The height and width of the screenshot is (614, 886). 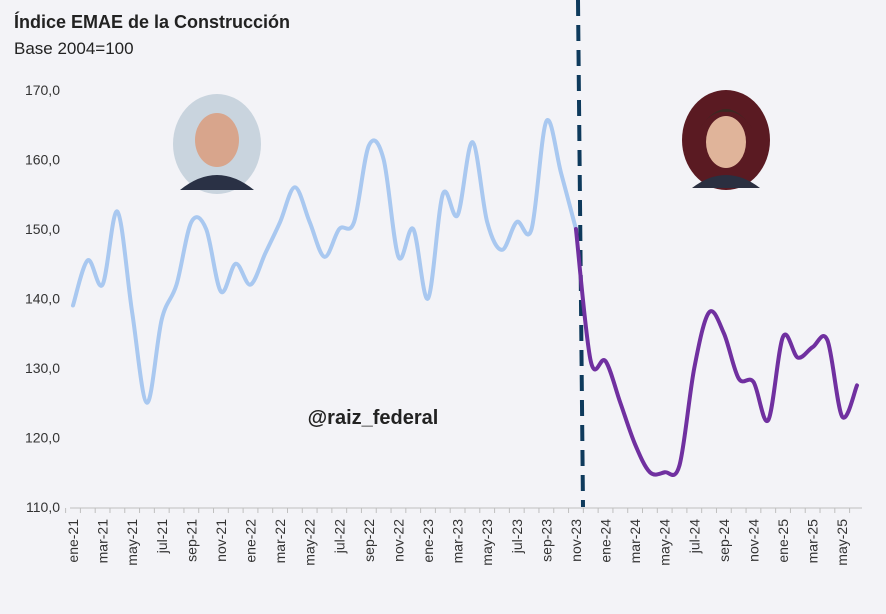 What do you see at coordinates (373, 418) in the screenshot?
I see `watermark: @raiz_federal` at bounding box center [373, 418].